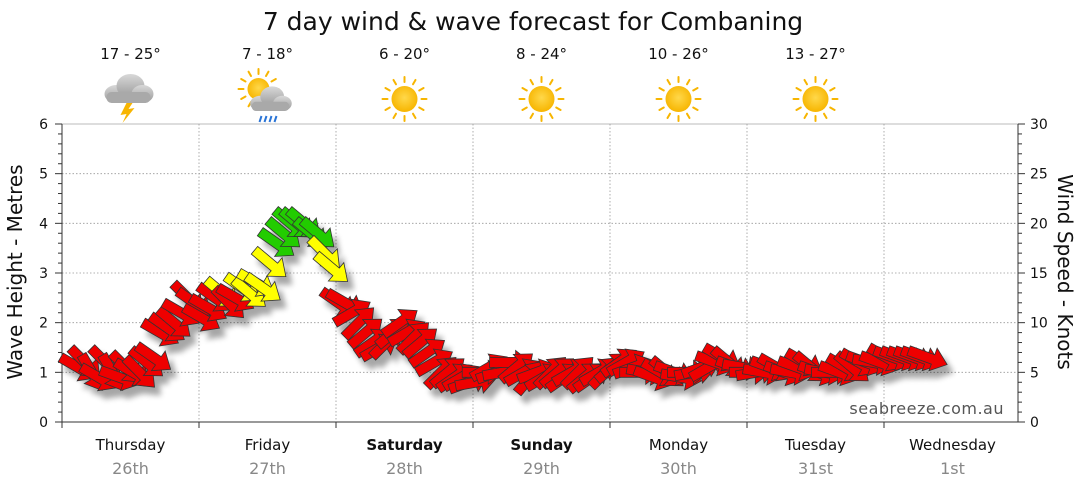 The image size is (1080, 490). What do you see at coordinates (43, 324) in the screenshot?
I see `y-left-tick-label: 2` at bounding box center [43, 324].